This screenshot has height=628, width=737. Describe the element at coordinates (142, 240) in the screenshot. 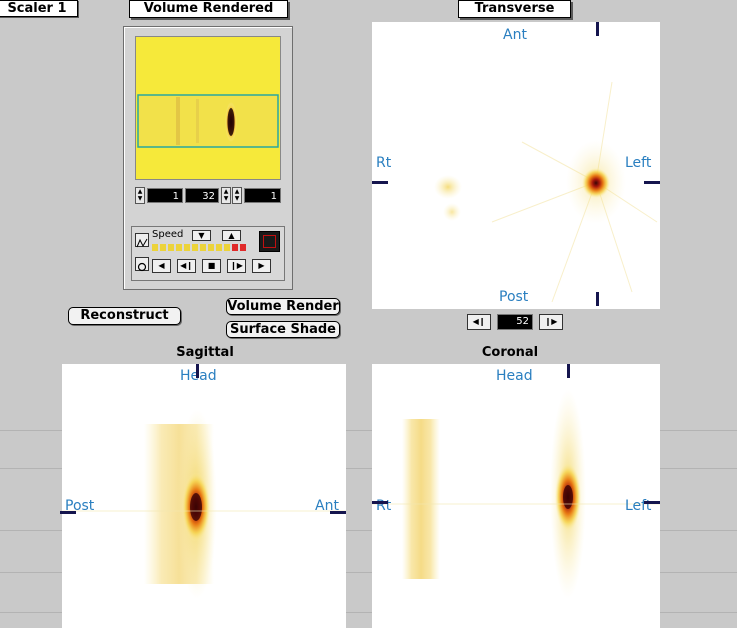

I see `waveform-icon` at that location.